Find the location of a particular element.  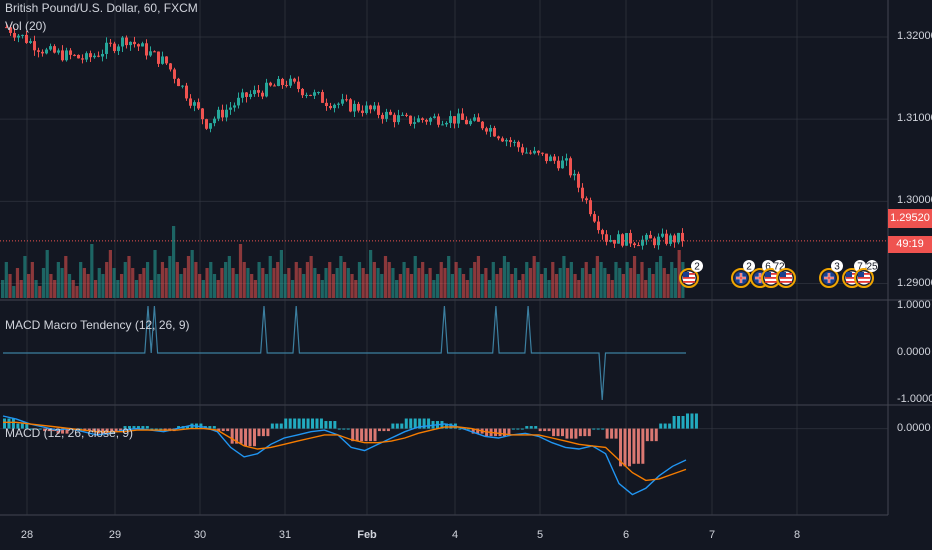

x-tick-label: Feb is located at coordinates (367, 535).